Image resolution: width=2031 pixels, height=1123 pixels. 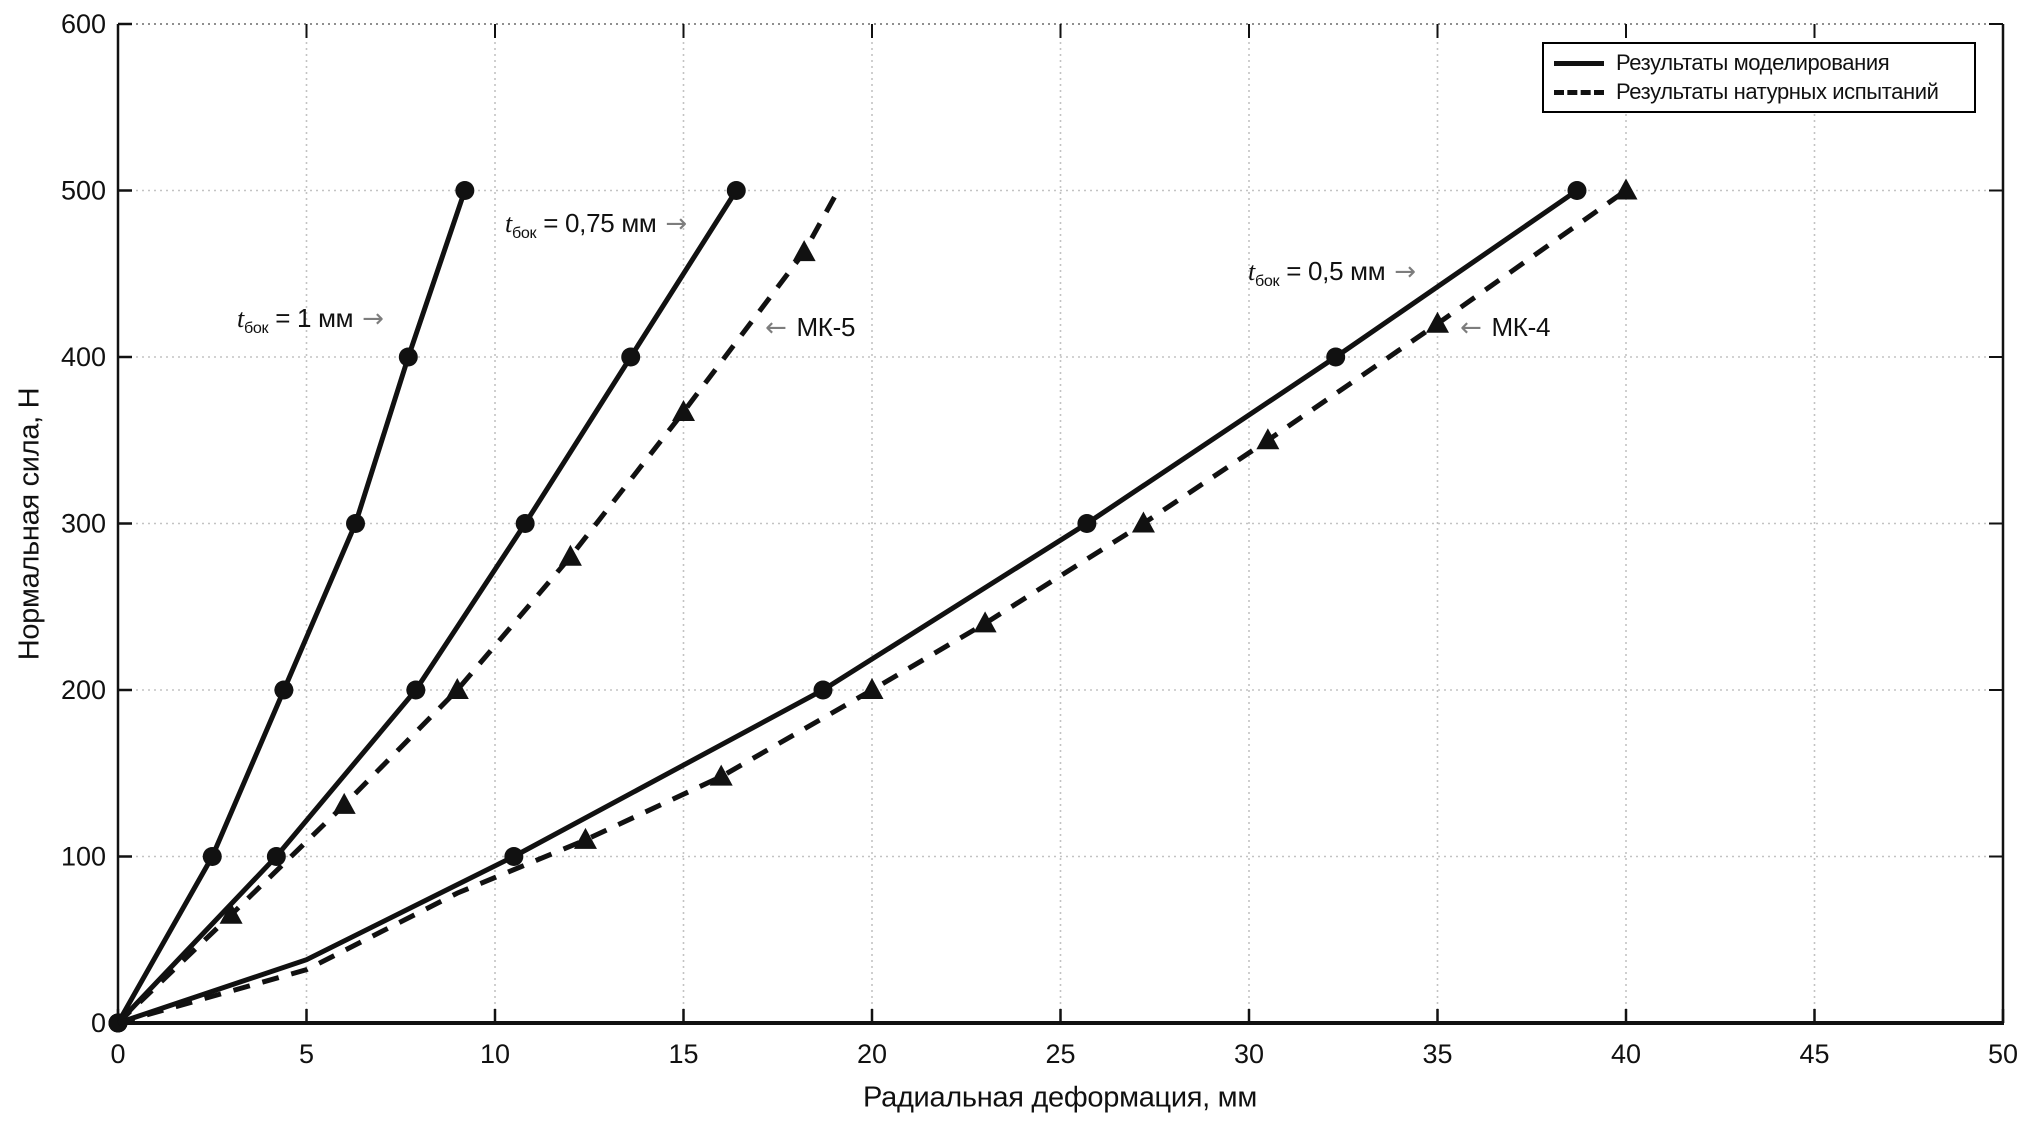 I want to click on legend-item-modeling: Результаты моделирования, so click(x=1759, y=63).